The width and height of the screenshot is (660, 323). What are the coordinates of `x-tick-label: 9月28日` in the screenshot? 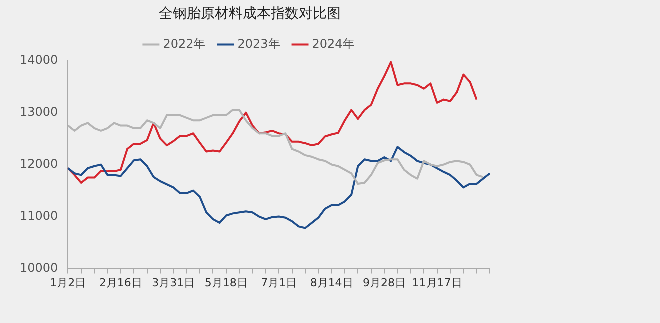 It's located at (384, 283).